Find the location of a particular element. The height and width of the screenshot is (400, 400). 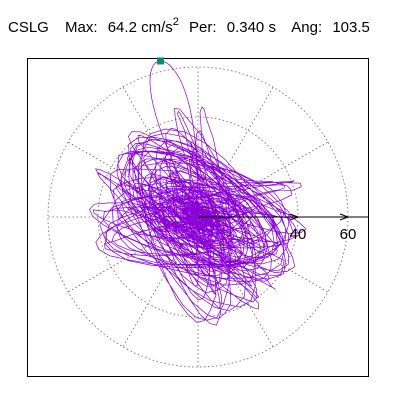

angle-value: 103.5 is located at coordinates (351, 27).